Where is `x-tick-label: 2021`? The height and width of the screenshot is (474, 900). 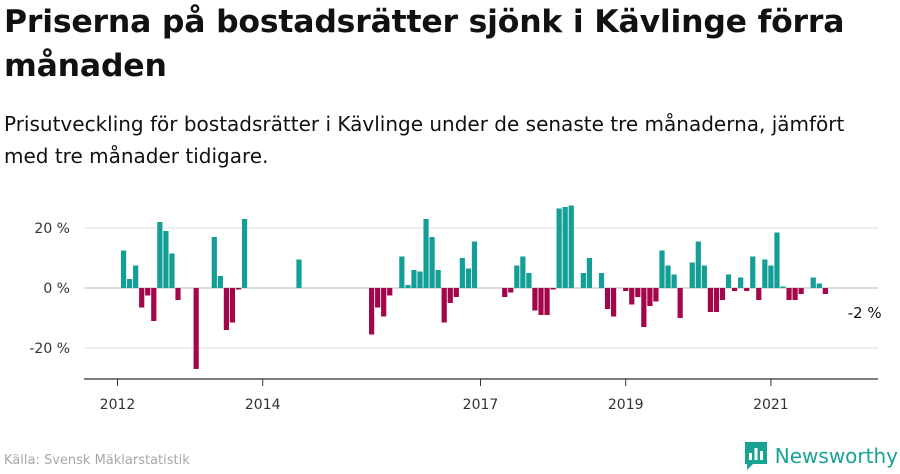 x-tick-label: 2021 is located at coordinates (771, 405).